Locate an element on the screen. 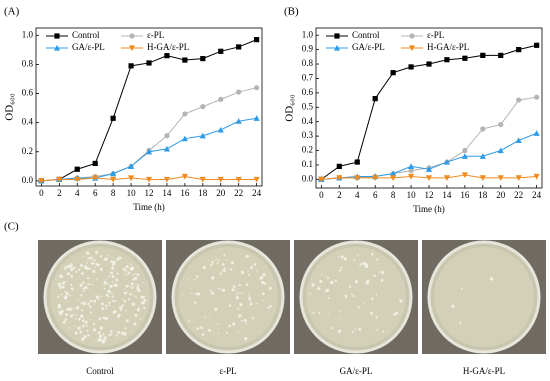 The width and height of the screenshot is (550, 381). x-tick-label: 22 is located at coordinates (238, 193).